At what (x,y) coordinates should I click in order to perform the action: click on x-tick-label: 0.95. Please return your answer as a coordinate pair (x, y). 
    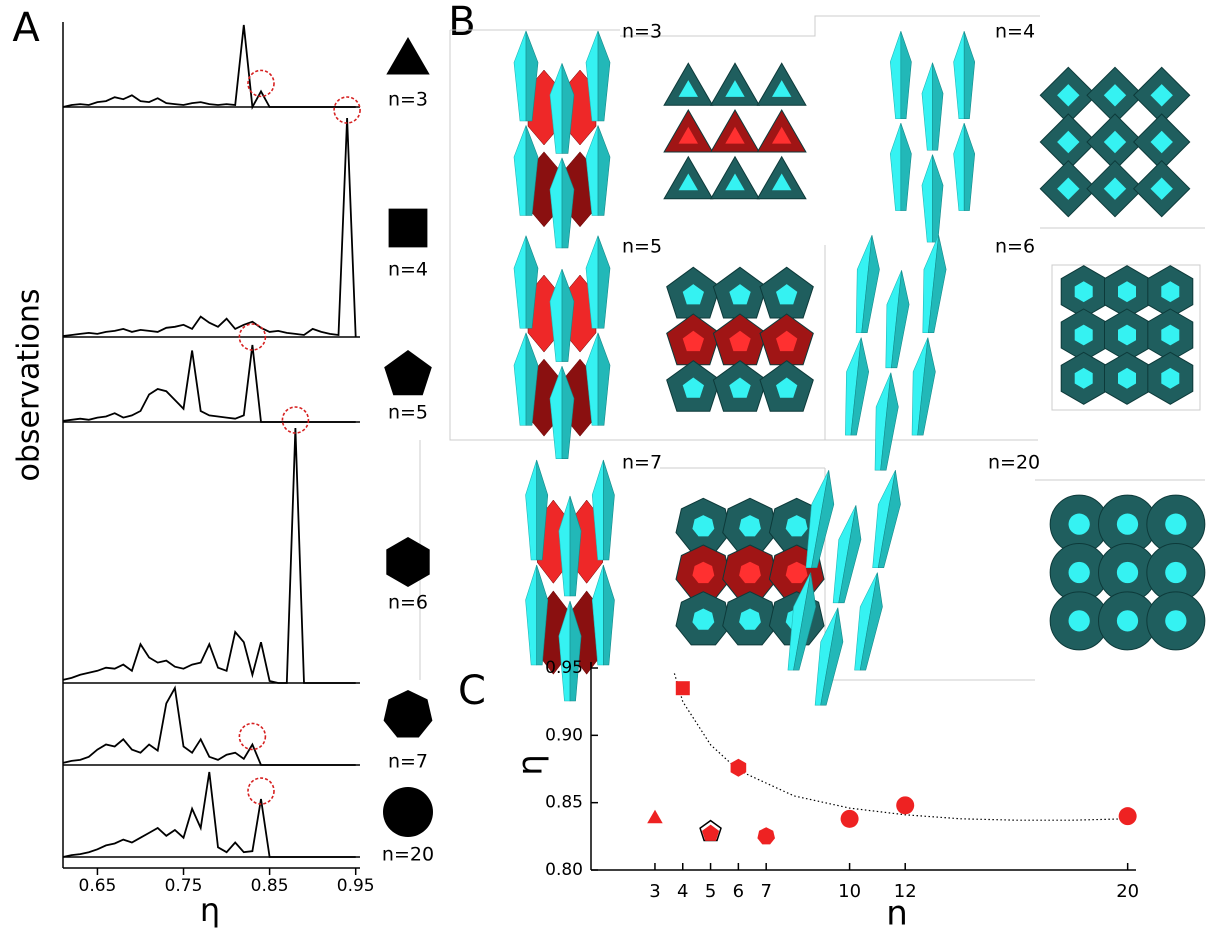
    Looking at the image, I should click on (356, 886).